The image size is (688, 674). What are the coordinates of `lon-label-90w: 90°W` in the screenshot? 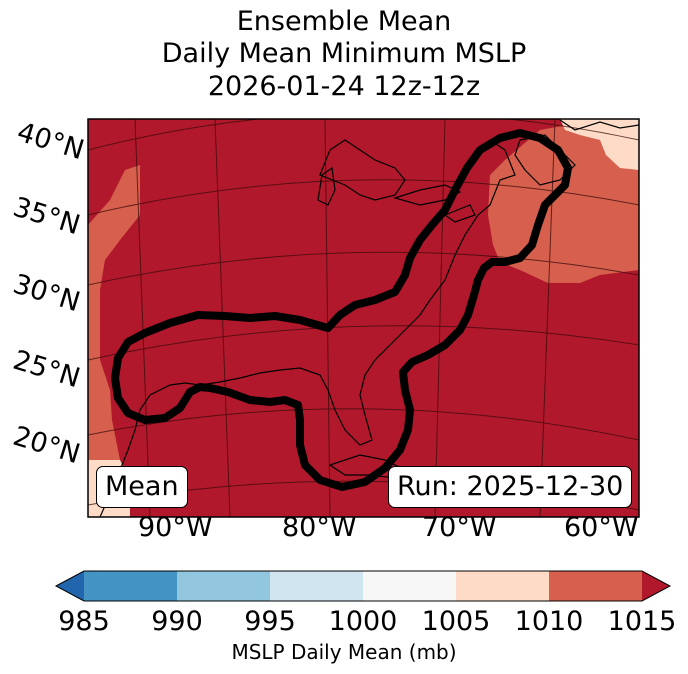 It's located at (175, 527).